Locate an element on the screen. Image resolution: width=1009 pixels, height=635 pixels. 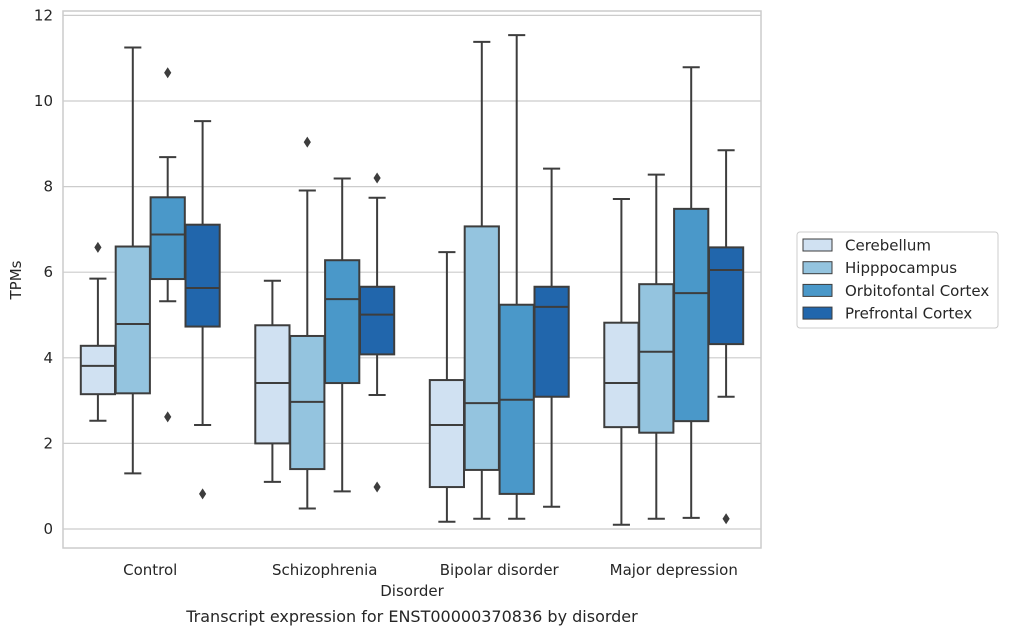
y-tick-label: 2 is located at coordinates (48, 443).